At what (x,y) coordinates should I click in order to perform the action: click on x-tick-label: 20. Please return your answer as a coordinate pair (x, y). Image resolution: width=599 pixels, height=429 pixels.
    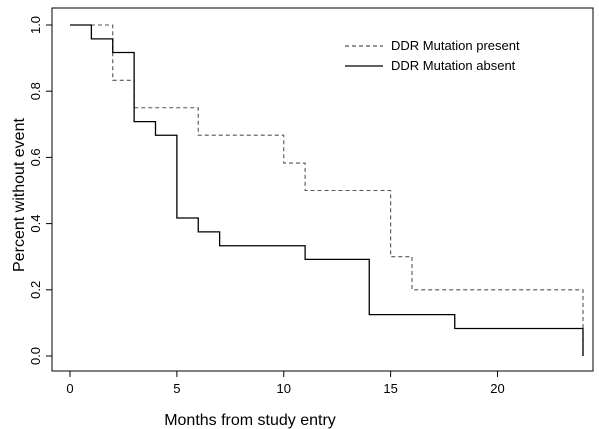
    Looking at the image, I should click on (497, 388).